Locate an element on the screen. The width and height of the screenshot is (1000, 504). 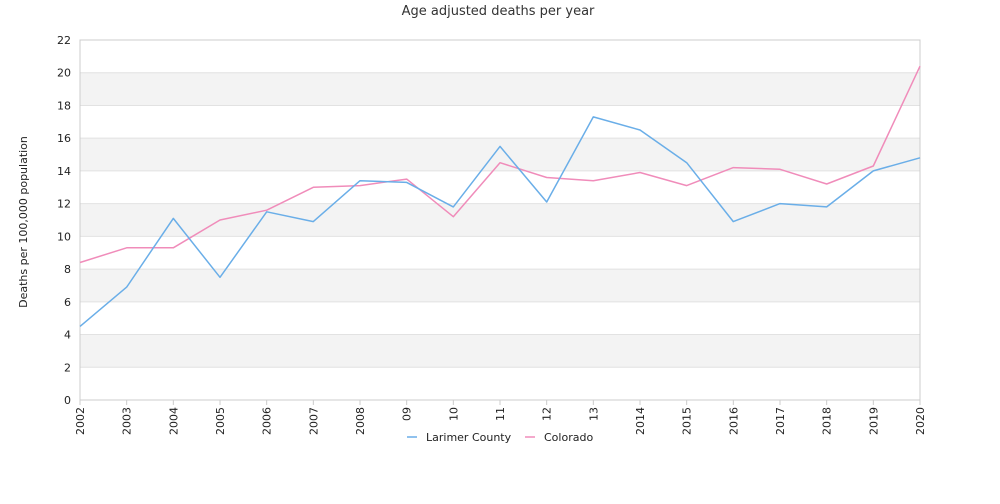
x-tick-label: 2016 is located at coordinates (733, 421).